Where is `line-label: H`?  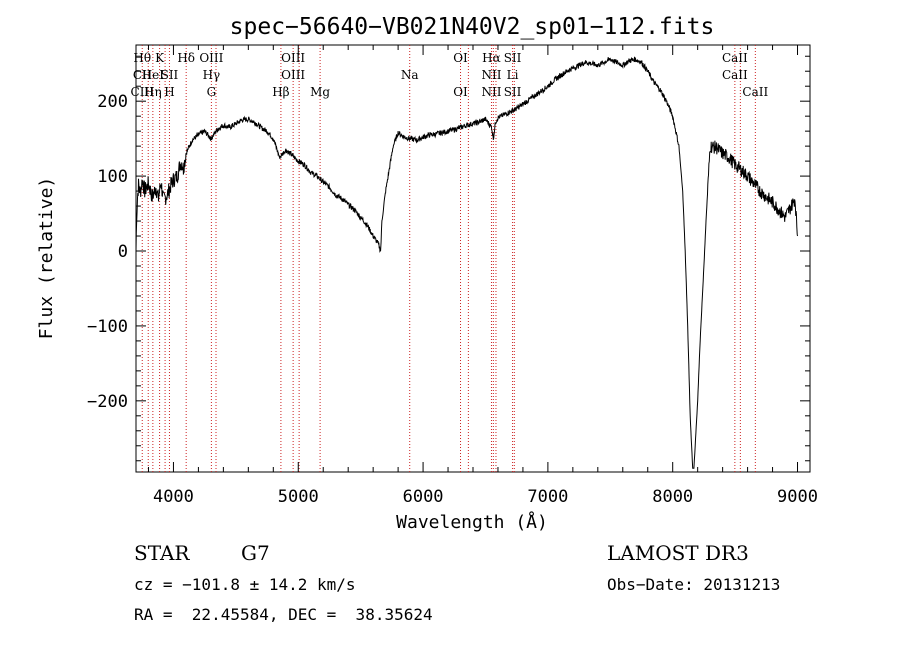
line-label: H is located at coordinates (169, 92).